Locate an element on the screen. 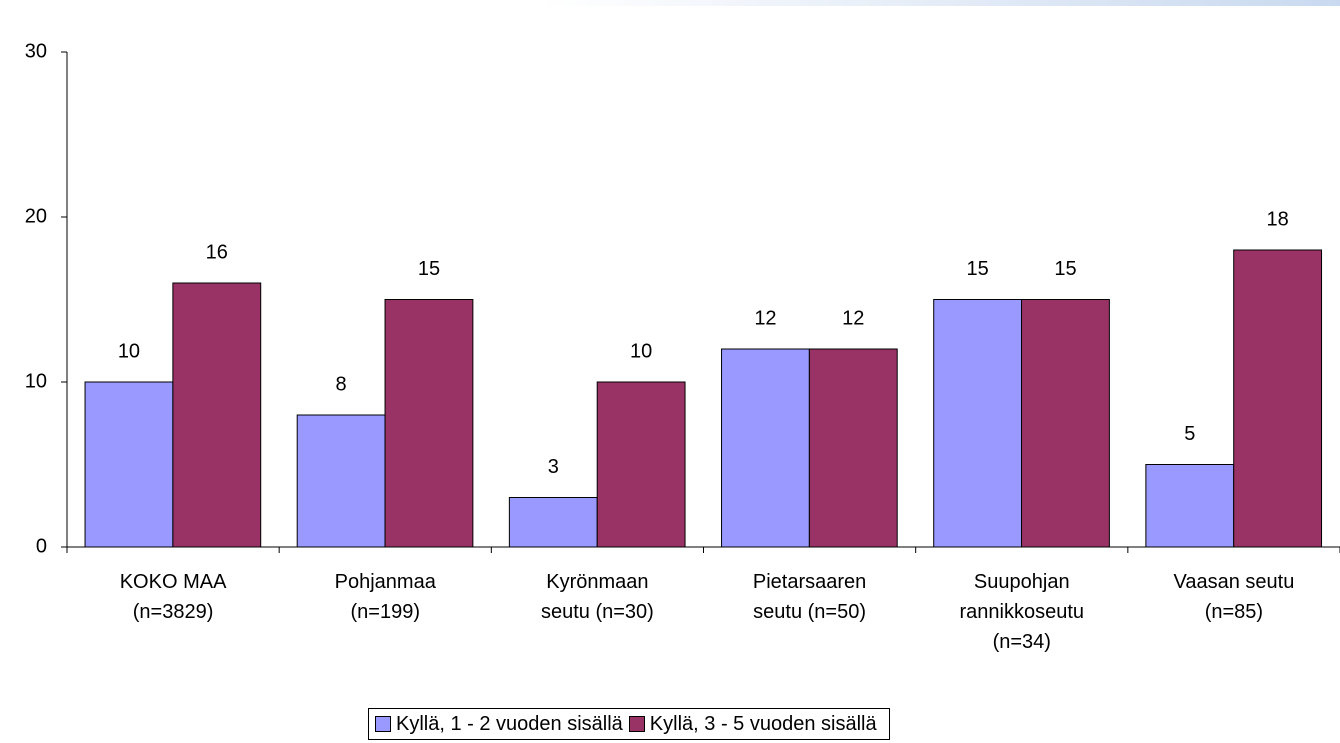  x-tick-label: Vaasan seutu (n=85) is located at coordinates (1234, 597).